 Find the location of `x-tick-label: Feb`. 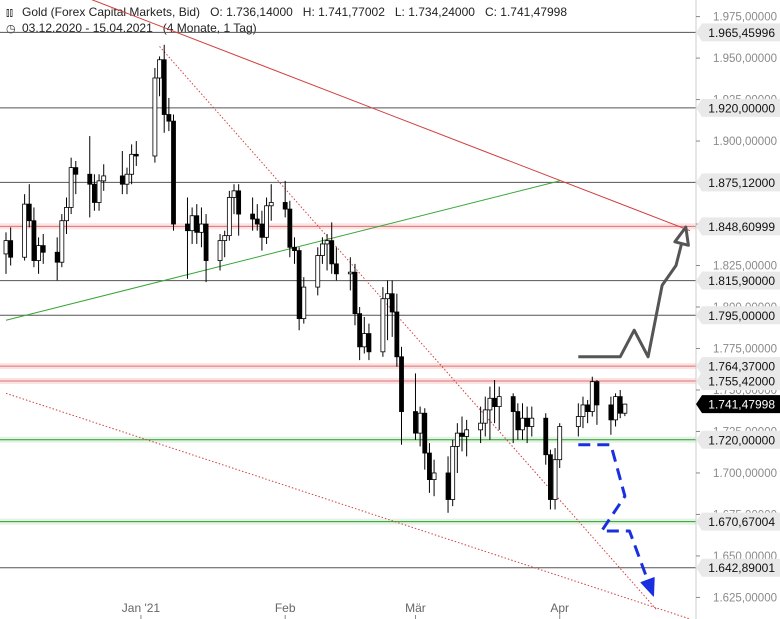

x-tick-label: Feb is located at coordinates (285, 608).